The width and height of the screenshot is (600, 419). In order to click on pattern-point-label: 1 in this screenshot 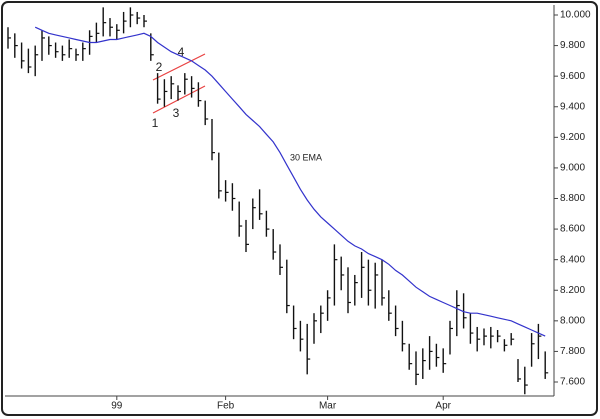, I will do `click(155, 123)`.